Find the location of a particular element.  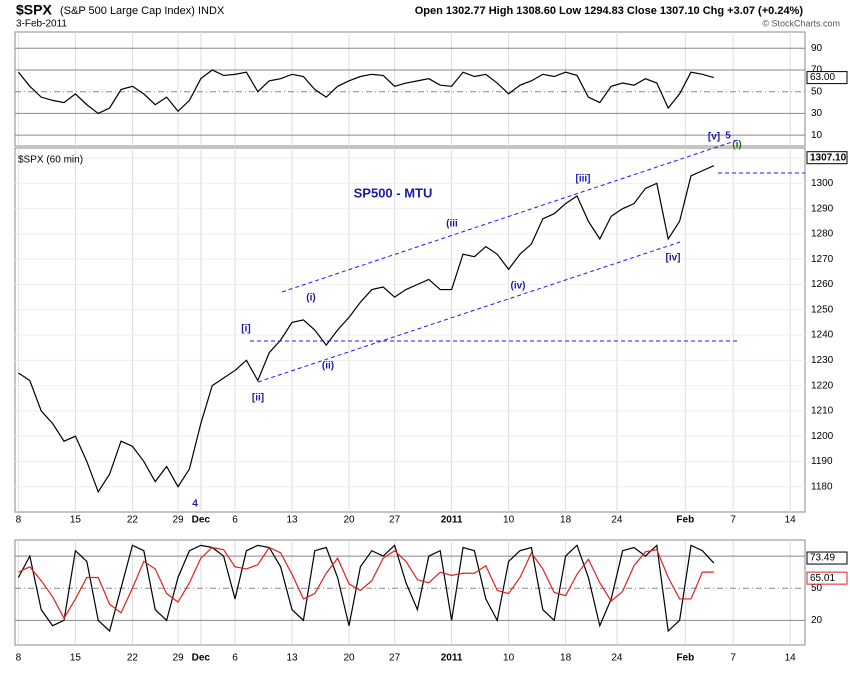

last-value-label: 1307.10 is located at coordinates (828, 157).